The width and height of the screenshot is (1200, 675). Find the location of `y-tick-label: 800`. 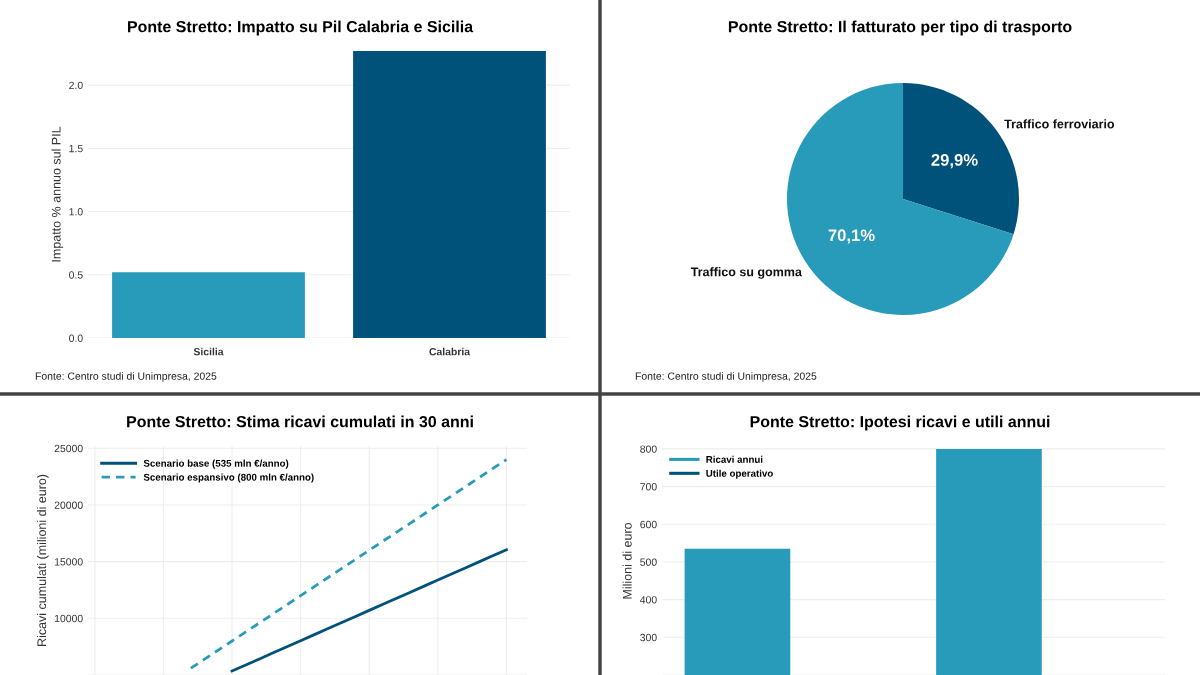

y-tick-label: 800 is located at coordinates (648, 449).